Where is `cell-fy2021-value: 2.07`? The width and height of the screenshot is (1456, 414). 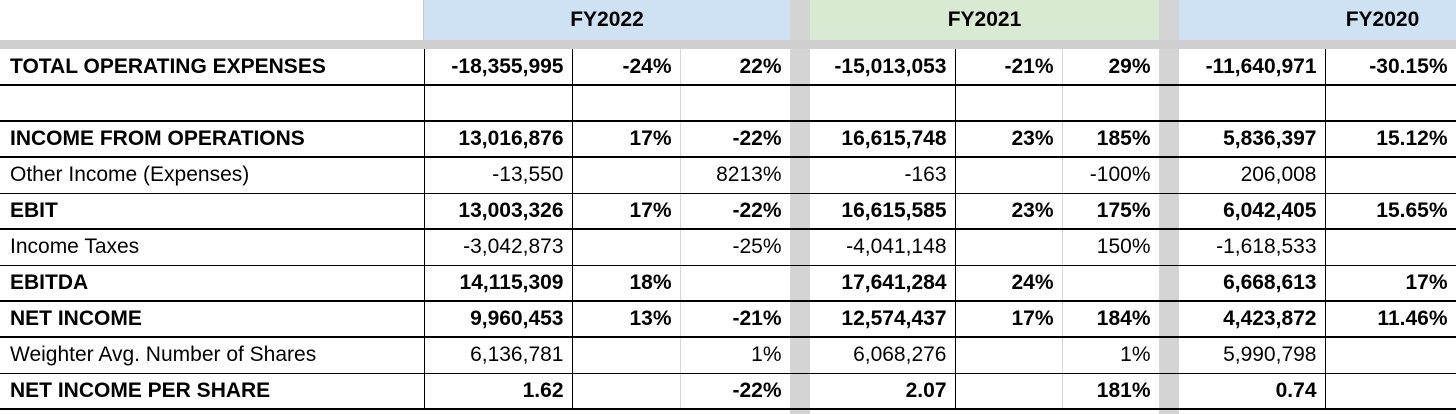
cell-fy2021-value: 2.07 is located at coordinates (883, 391).